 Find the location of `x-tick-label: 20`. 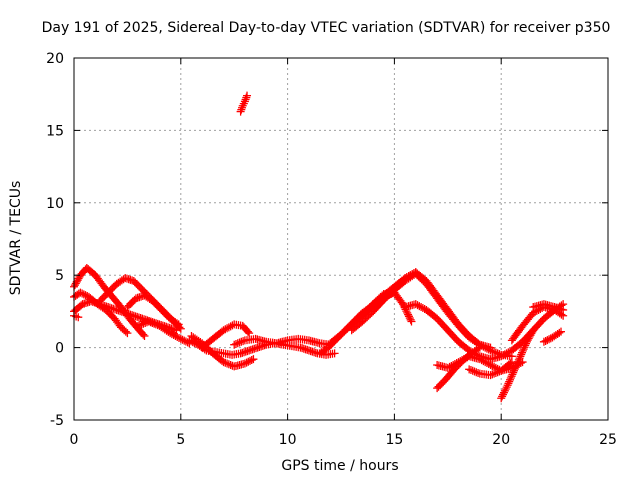

x-tick-label: 20 is located at coordinates (501, 440).